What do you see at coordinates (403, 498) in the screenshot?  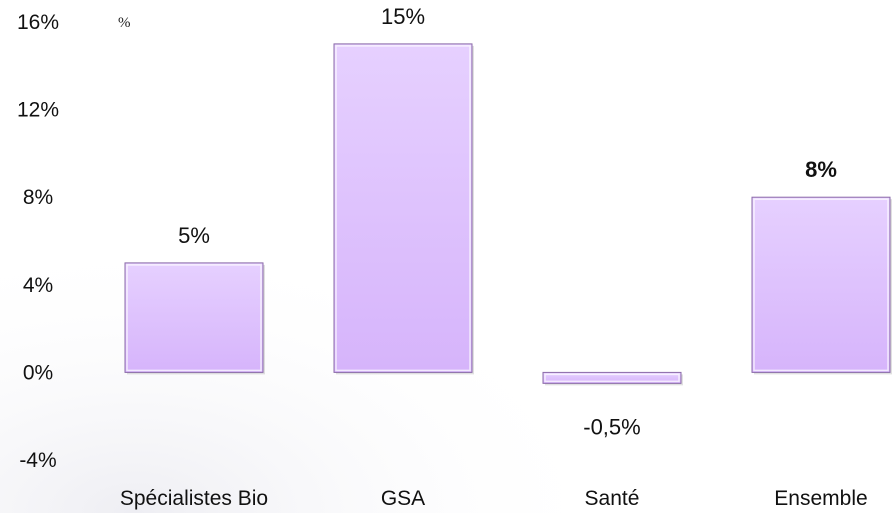 I see `category-label: GSA` at bounding box center [403, 498].